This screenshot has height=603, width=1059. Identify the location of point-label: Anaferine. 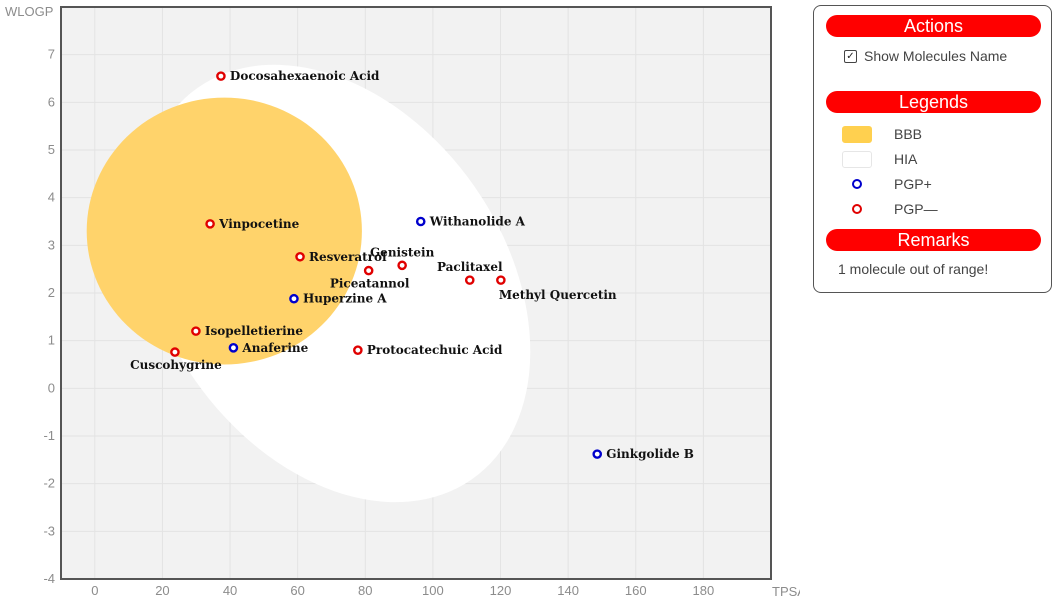
(274, 348).